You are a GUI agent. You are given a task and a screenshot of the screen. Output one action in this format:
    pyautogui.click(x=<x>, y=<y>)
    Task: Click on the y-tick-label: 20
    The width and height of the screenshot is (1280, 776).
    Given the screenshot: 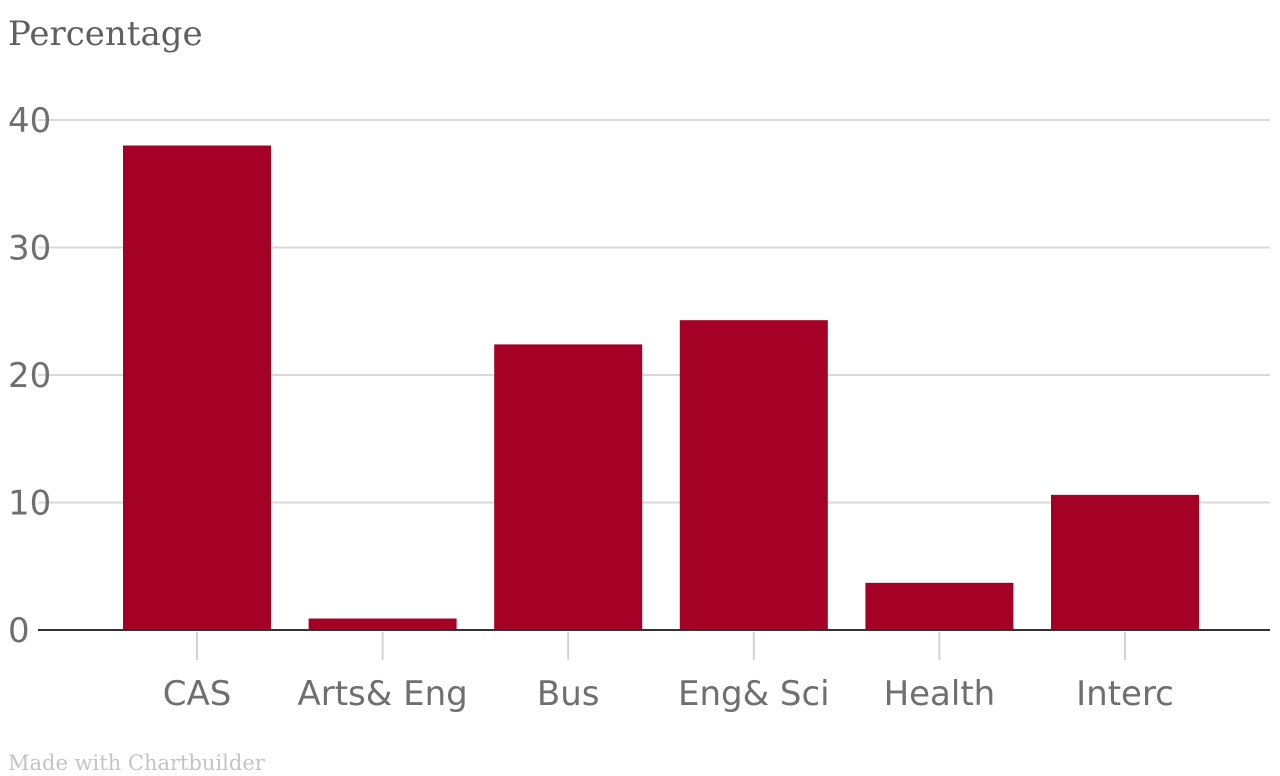 What is the action you would take?
    pyautogui.click(x=29, y=376)
    